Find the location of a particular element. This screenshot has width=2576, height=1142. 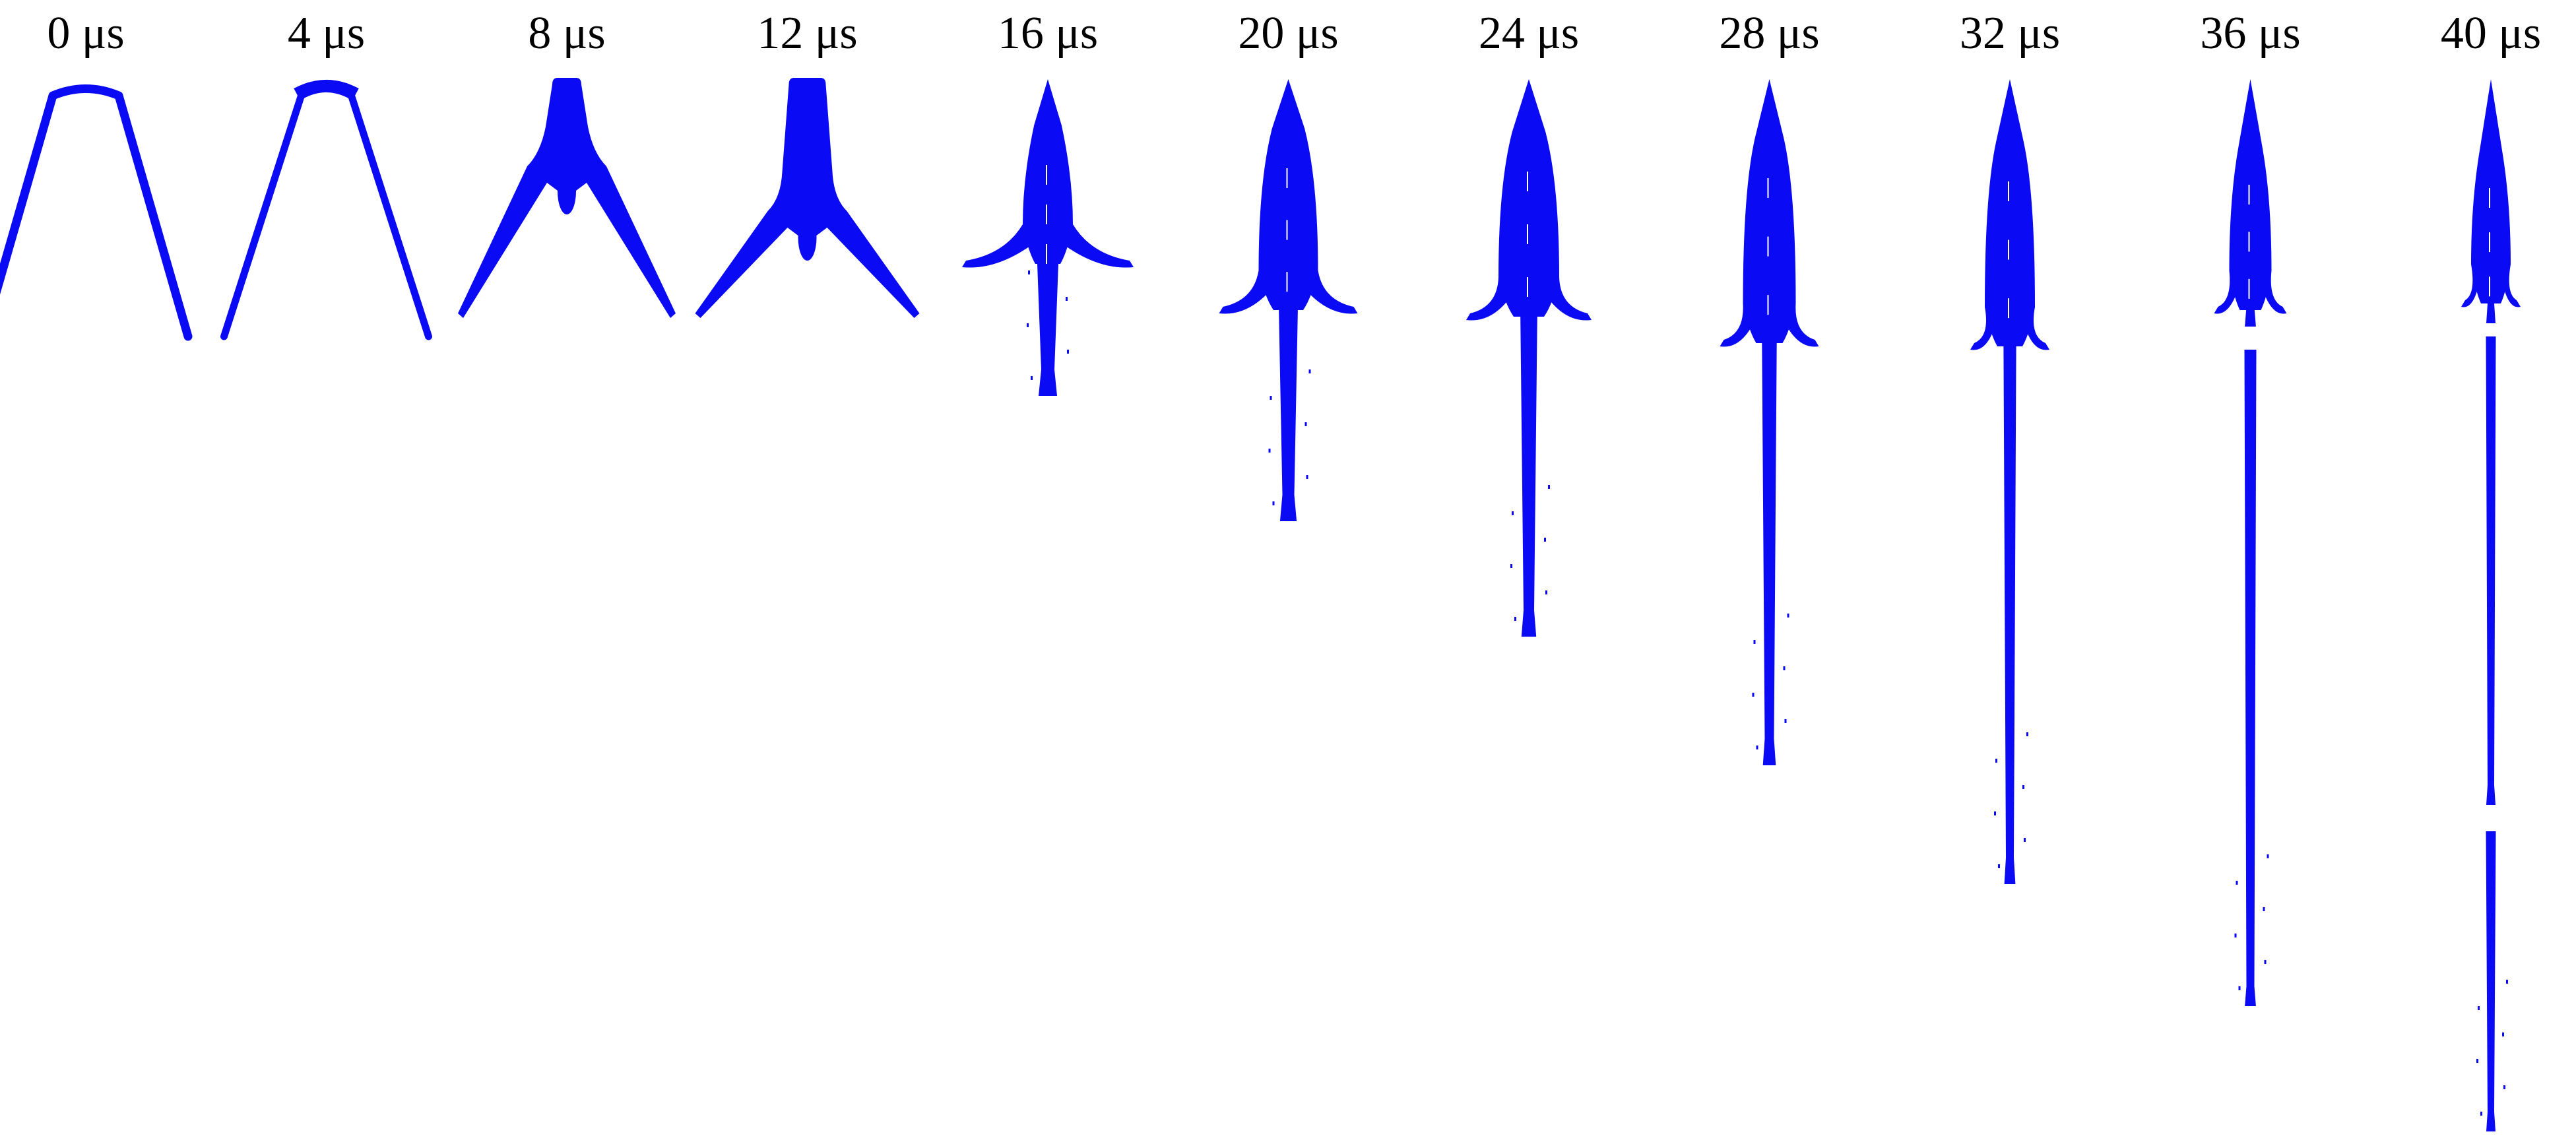

frame-time-label: 32 μs is located at coordinates (2010, 33).